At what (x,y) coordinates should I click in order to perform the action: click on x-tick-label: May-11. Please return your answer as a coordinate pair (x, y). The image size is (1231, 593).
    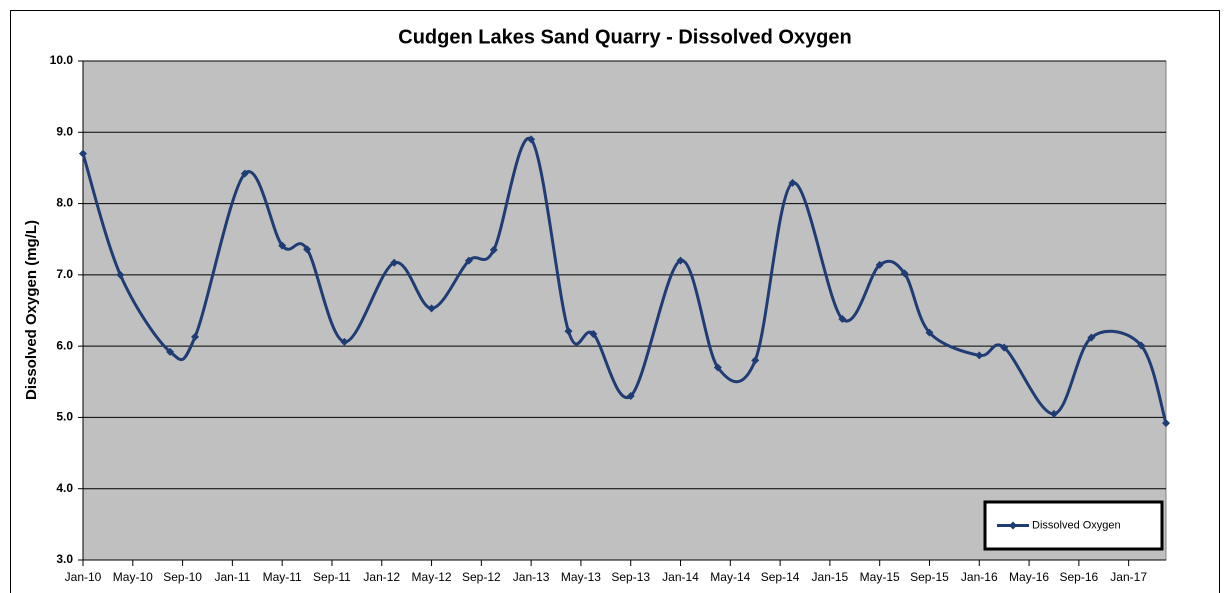
    Looking at the image, I should click on (282, 577).